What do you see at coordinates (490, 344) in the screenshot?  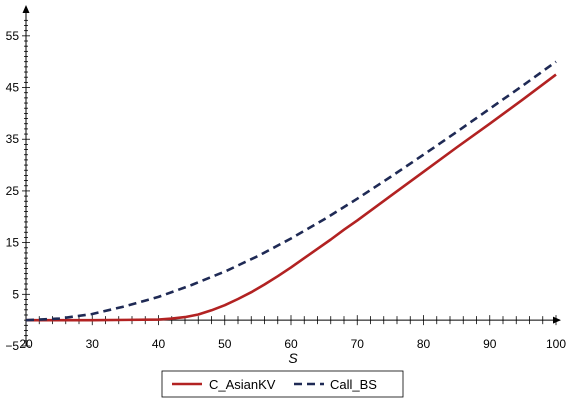 I see `x-tick-label: 90` at bounding box center [490, 344].